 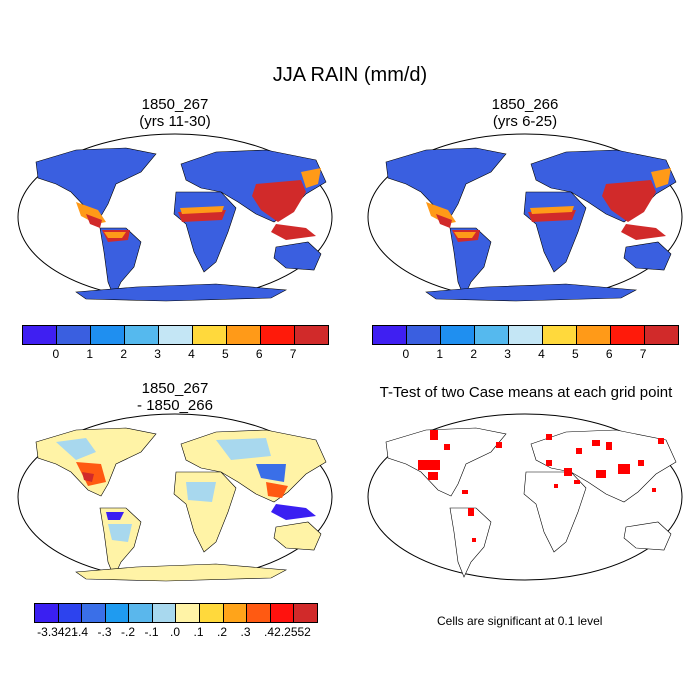 I want to click on colorbar-diff-tick-label: .0, so click(x=175, y=632).